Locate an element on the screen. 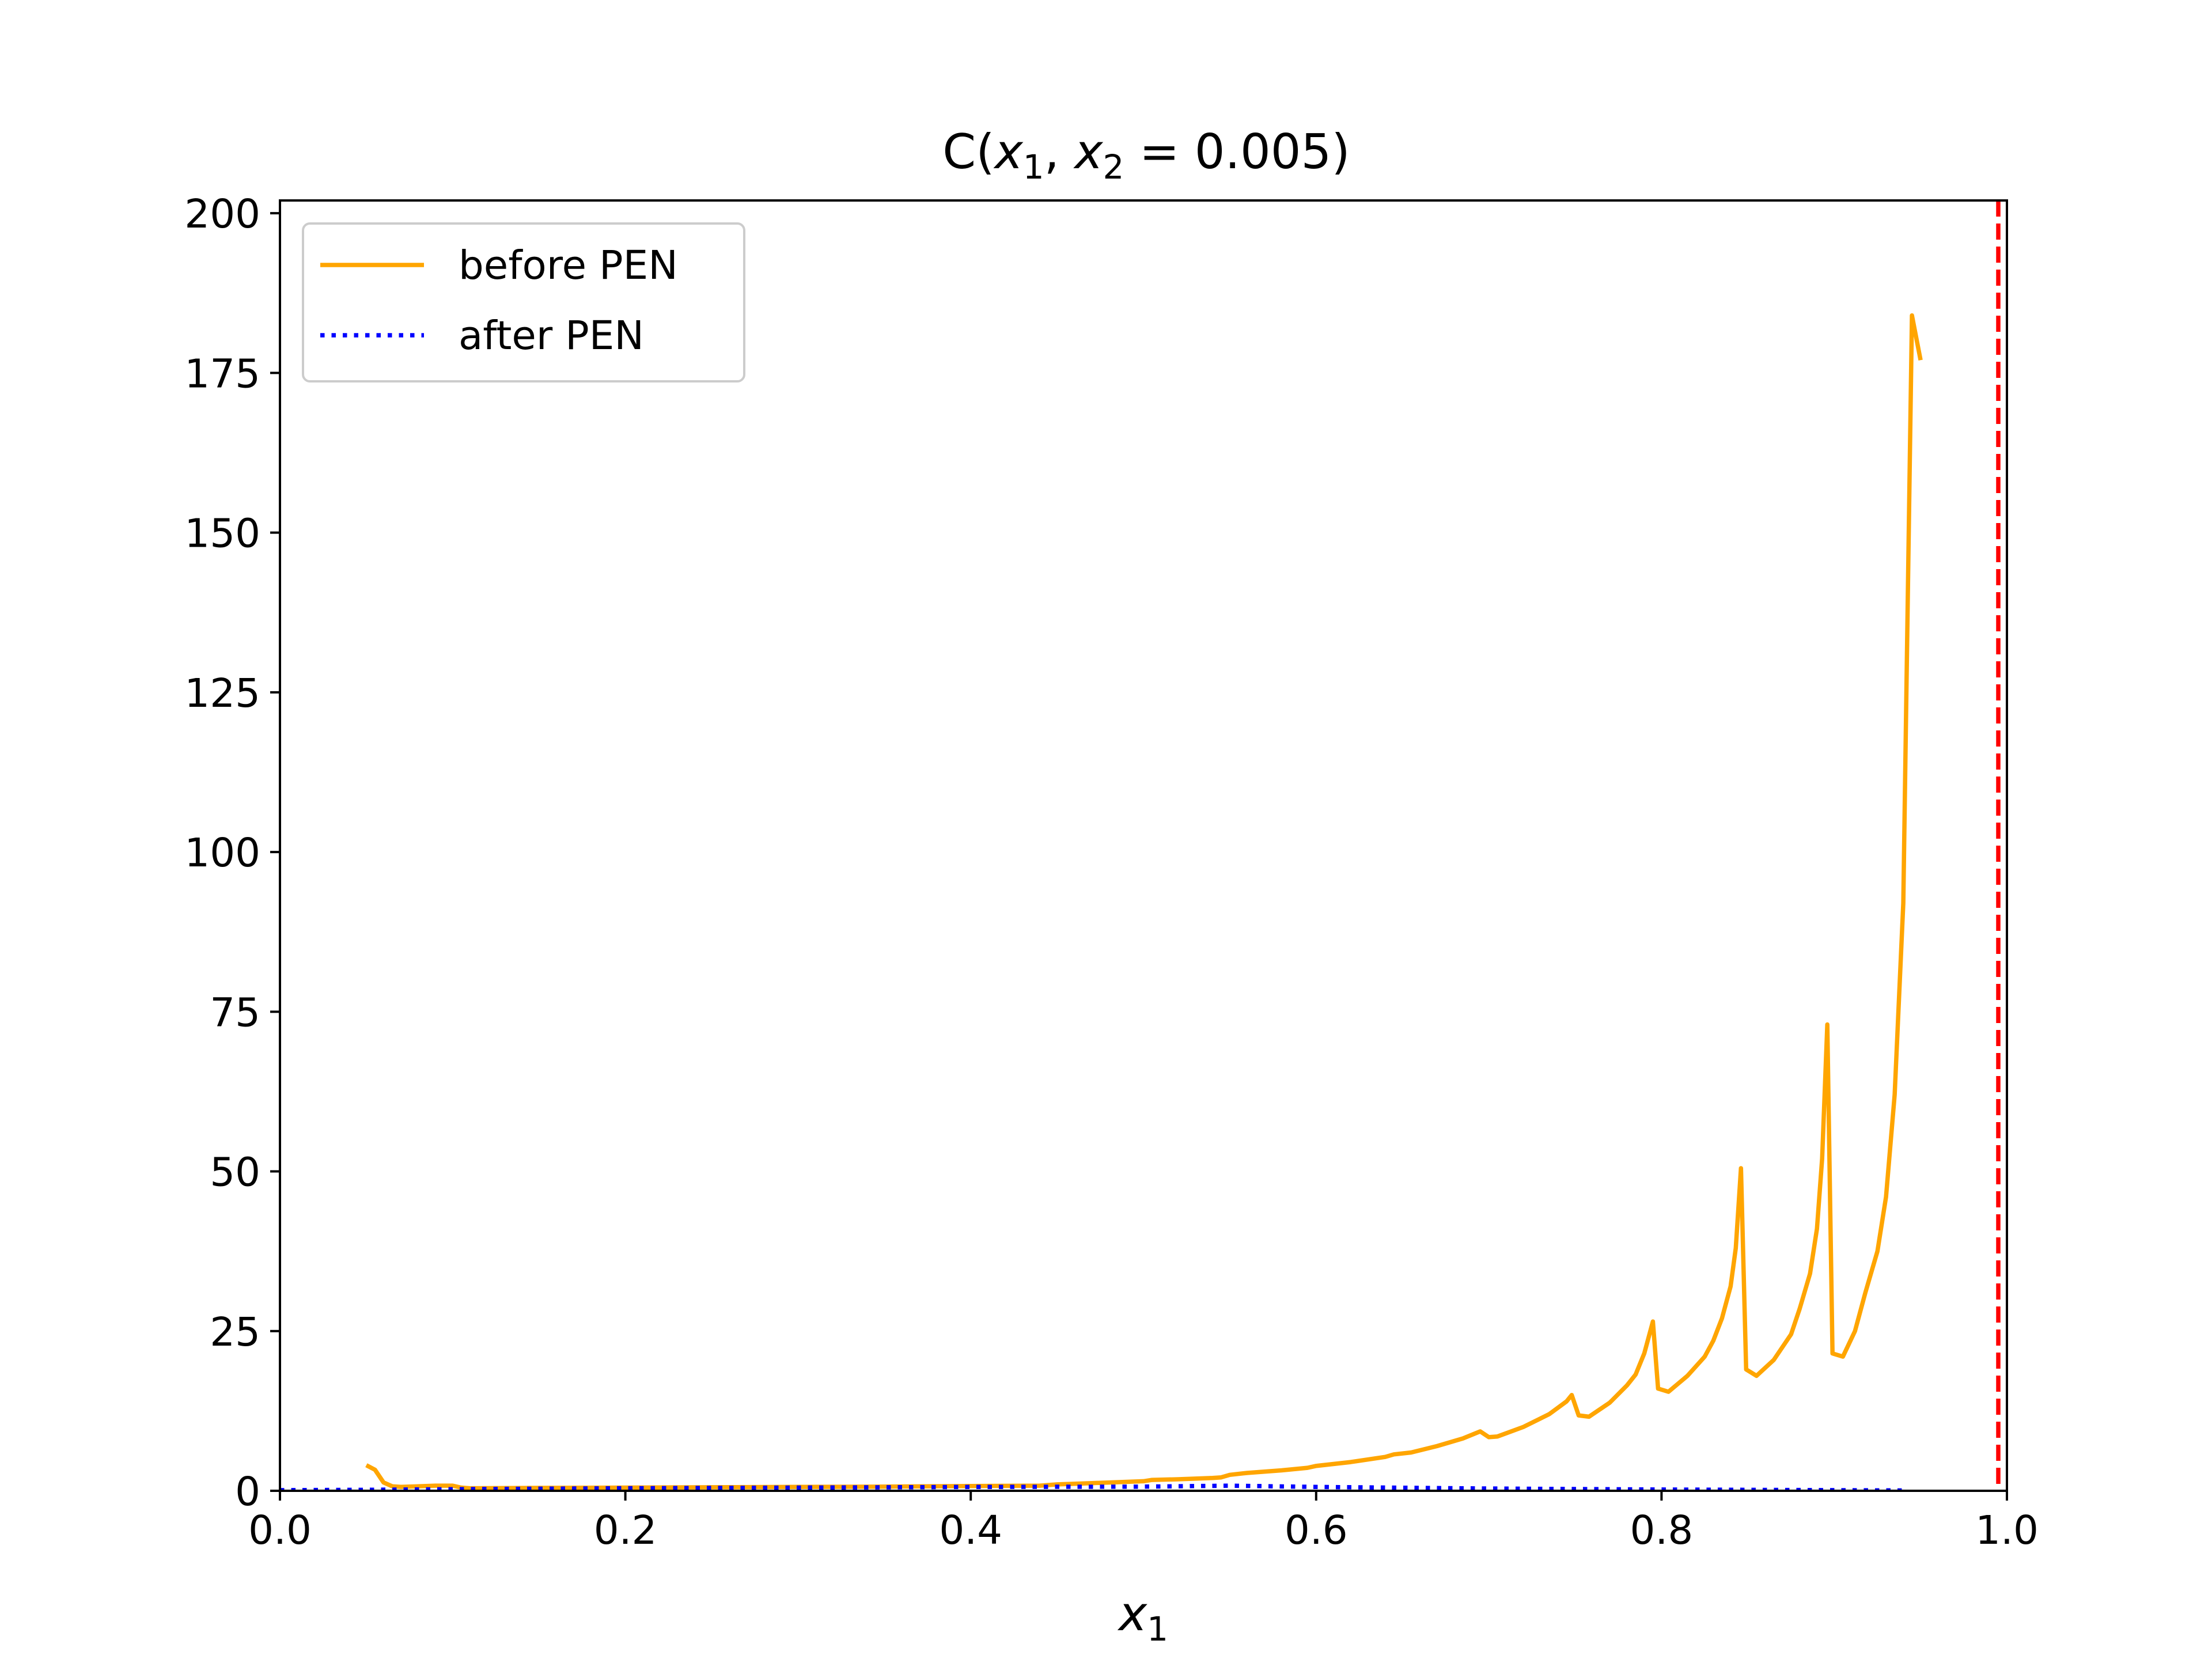 This screenshot has height=1659, width=2212. x-tick-label: 0.0 is located at coordinates (280, 1531).